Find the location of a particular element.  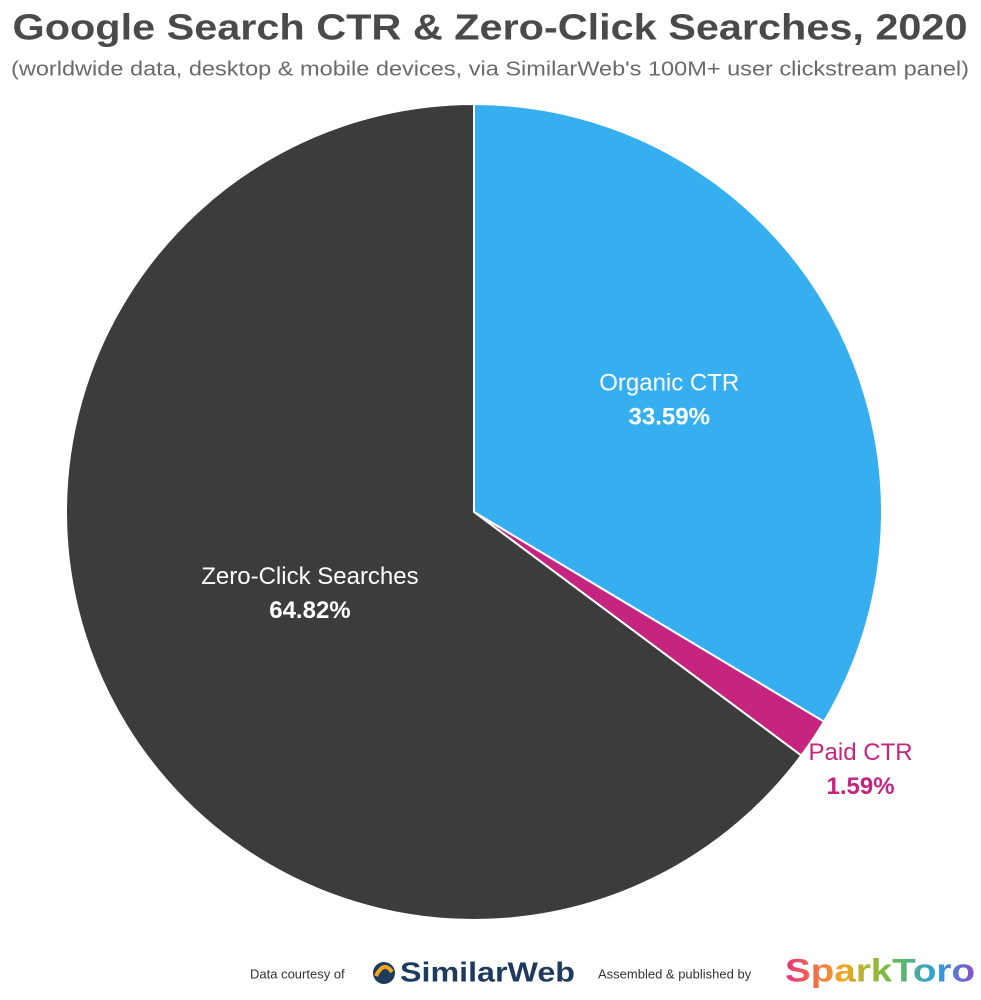

credit-text: Data courtesy of is located at coordinates (297, 973).